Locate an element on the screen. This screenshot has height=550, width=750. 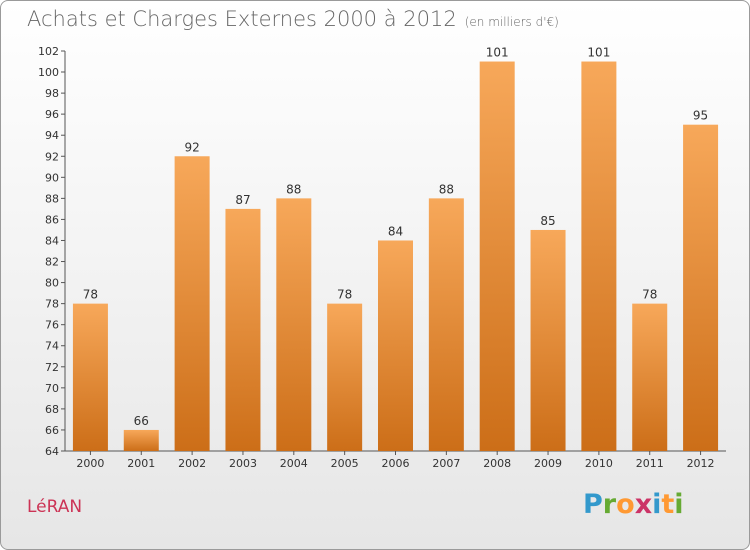
y-tick-label: 64 is located at coordinates (52, 451).